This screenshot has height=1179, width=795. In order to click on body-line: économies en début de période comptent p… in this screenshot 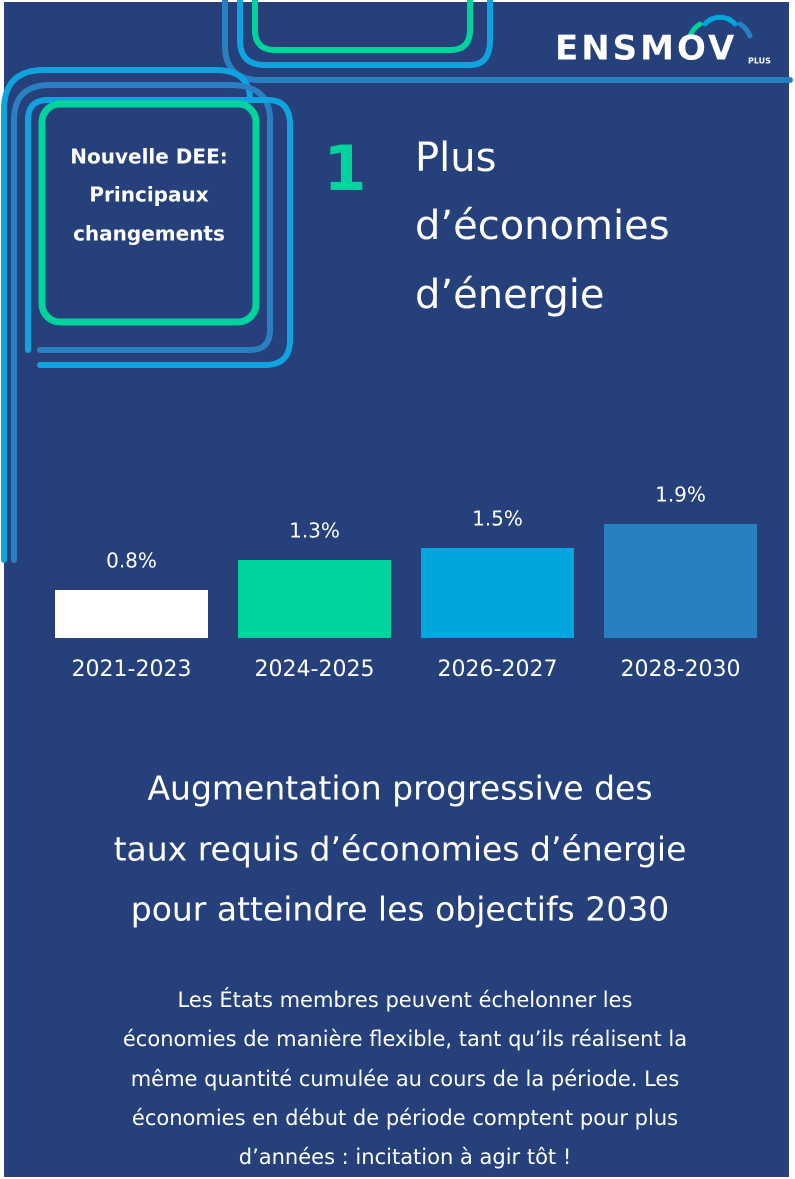, I will do `click(405, 1118)`.